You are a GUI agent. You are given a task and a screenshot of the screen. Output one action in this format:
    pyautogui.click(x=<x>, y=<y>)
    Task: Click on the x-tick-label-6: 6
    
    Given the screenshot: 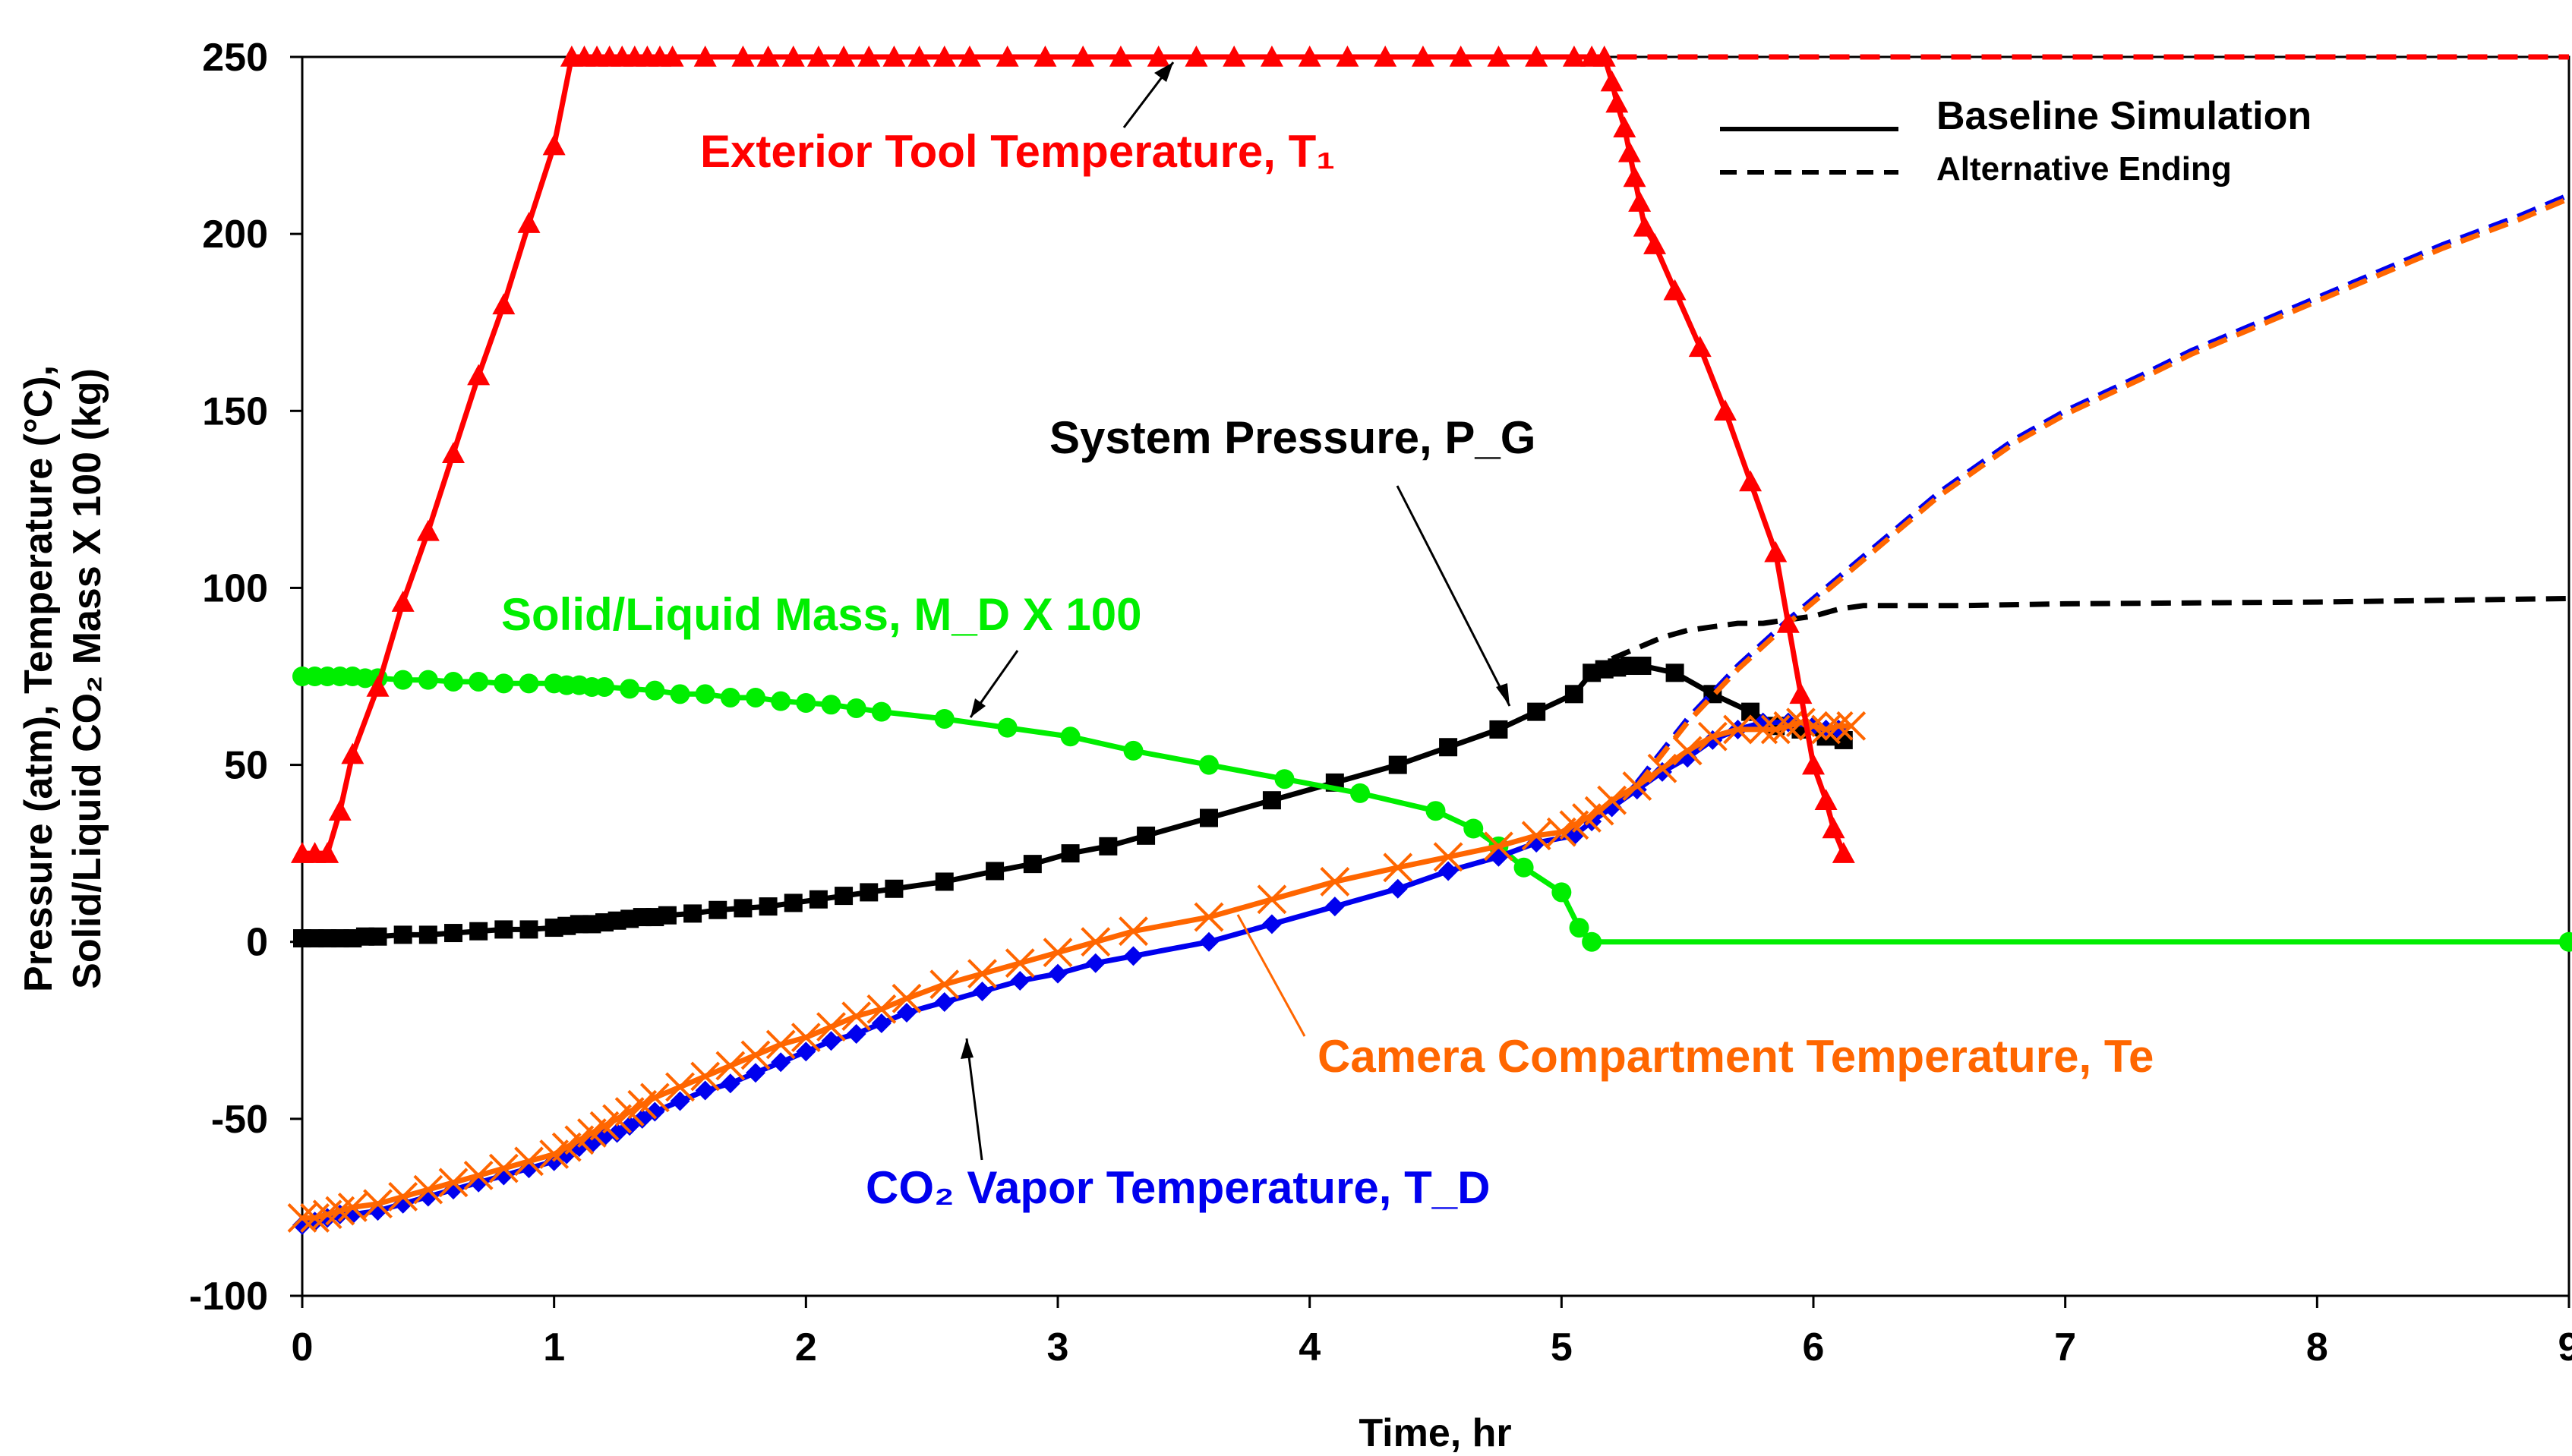 What is the action you would take?
    pyautogui.click(x=1814, y=1347)
    